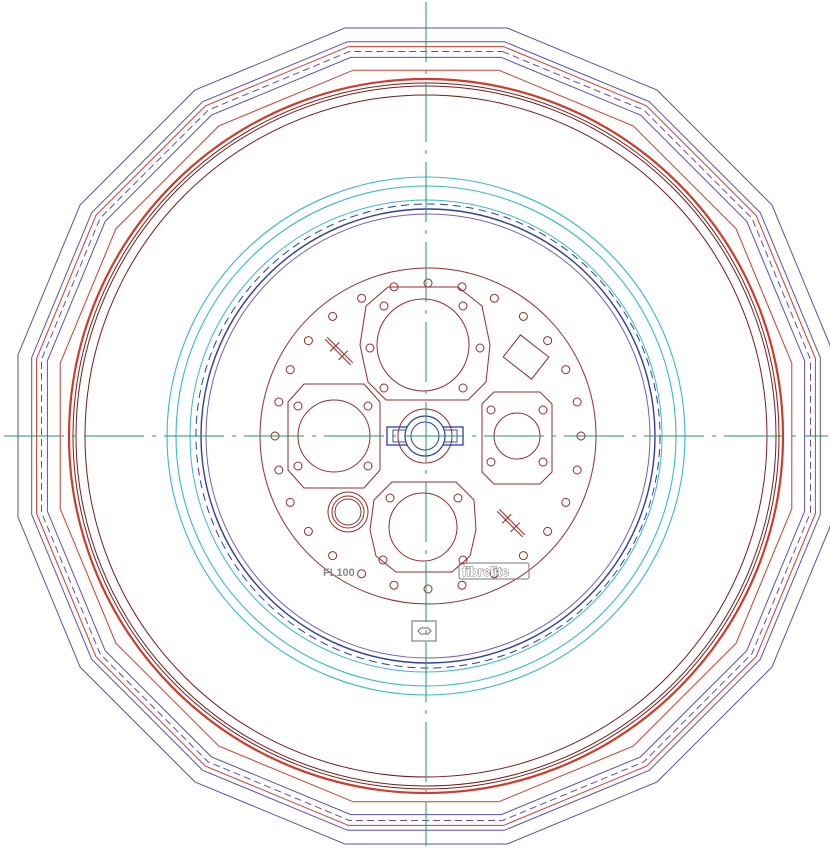 This screenshot has width=830, height=848. I want to click on small-pipe, so click(348, 512).